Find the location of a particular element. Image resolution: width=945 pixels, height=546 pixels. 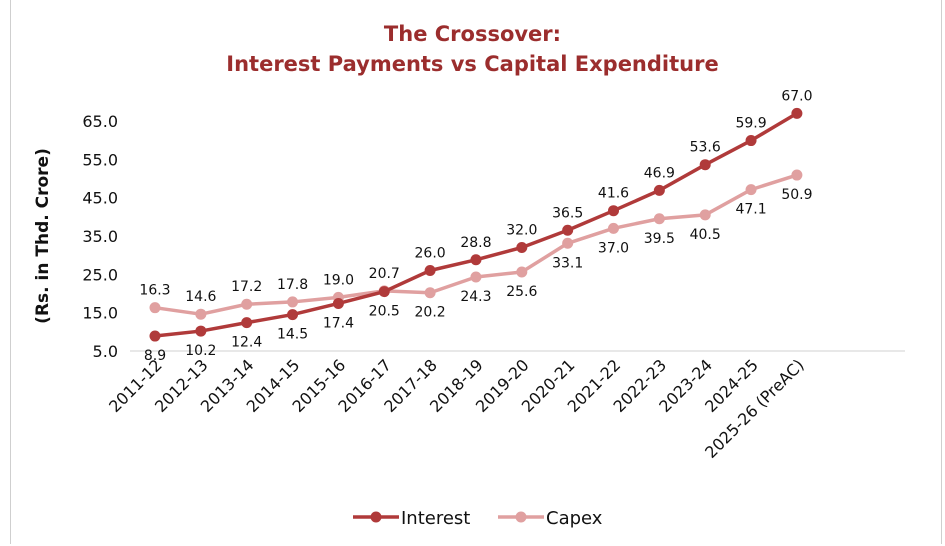

data-label-interest: 32.0 is located at coordinates (521, 231).